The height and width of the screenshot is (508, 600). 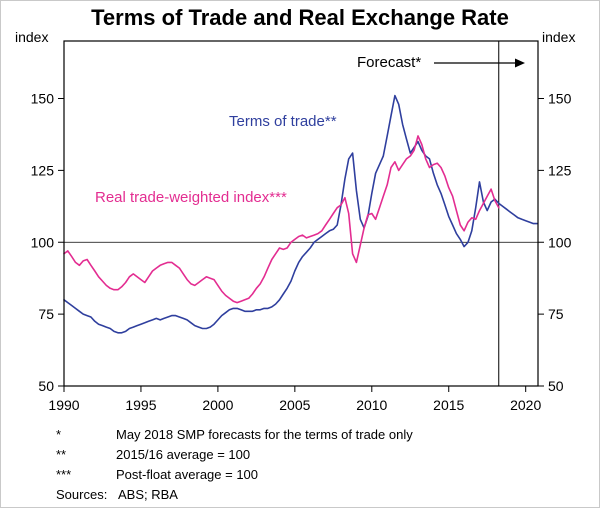 I want to click on forecast-arrowhead-icon, so click(x=520, y=63).